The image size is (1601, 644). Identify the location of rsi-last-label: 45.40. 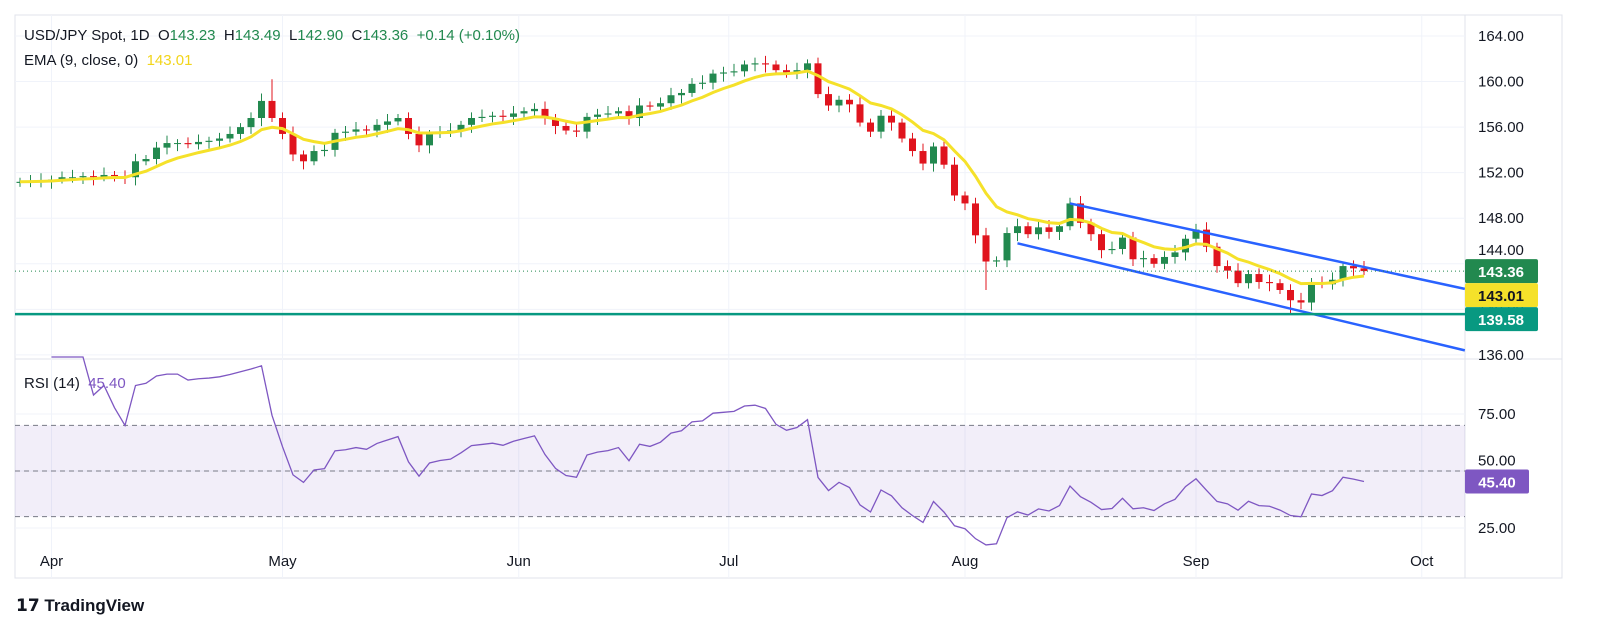
(1497, 482).